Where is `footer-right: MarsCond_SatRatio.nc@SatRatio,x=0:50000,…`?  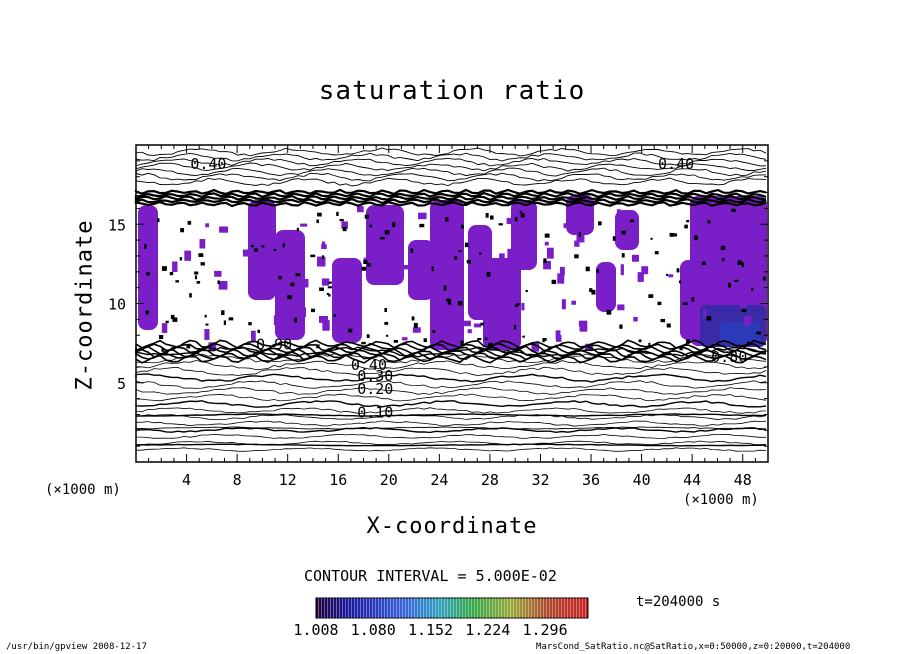
footer-right: MarsCond_SatRatio.nc@SatRatio,x=0:50000,… is located at coordinates (693, 647).